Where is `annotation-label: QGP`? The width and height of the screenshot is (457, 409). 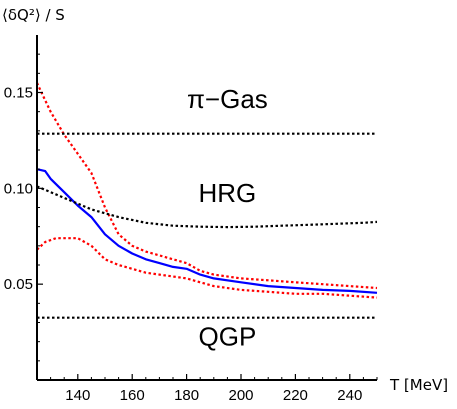 annotation-label: QGP is located at coordinates (228, 337).